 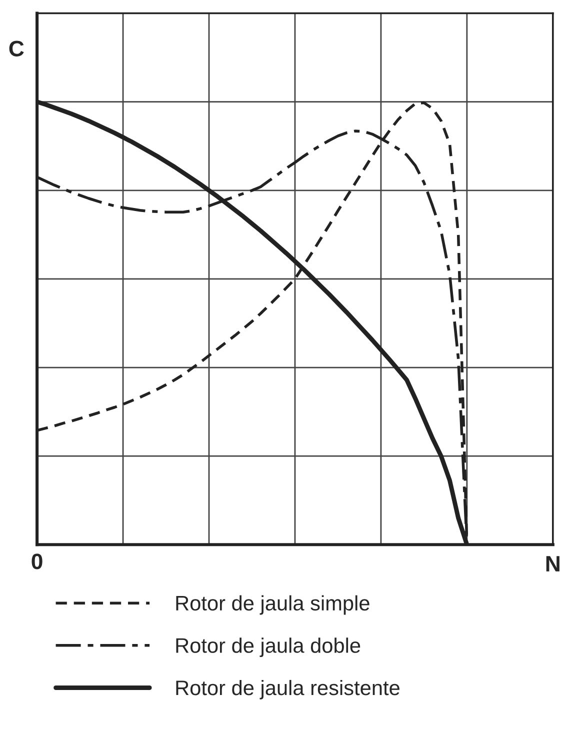 I want to click on legend-label: Rotor de jaula simple, so click(x=273, y=605).